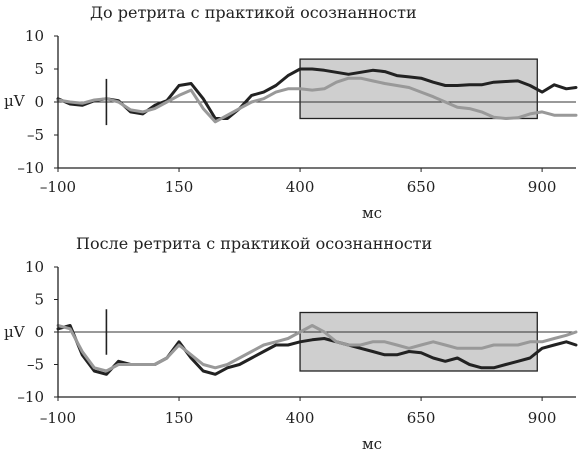  What do you see at coordinates (253, 12) in the screenshot?
I see `chart-title: До ретрита с практикой осознанности` at bounding box center [253, 12].